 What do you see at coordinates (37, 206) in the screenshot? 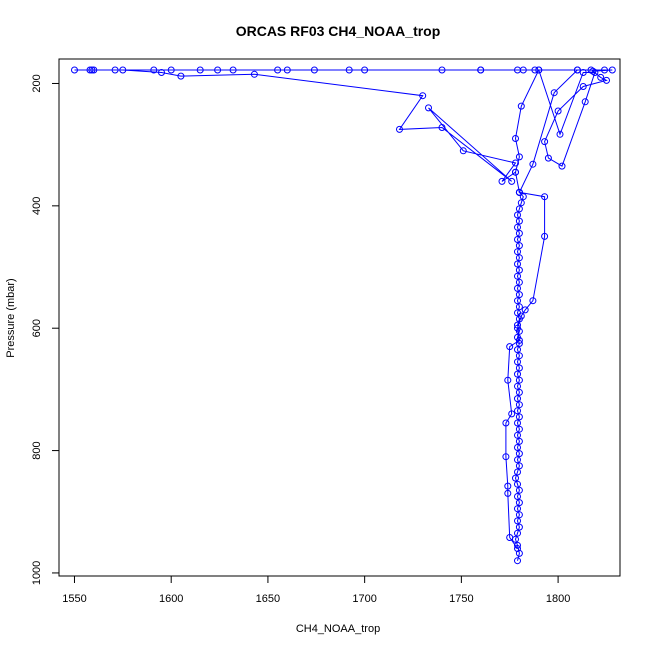
I see `y-tick-label: 400` at bounding box center [37, 206].